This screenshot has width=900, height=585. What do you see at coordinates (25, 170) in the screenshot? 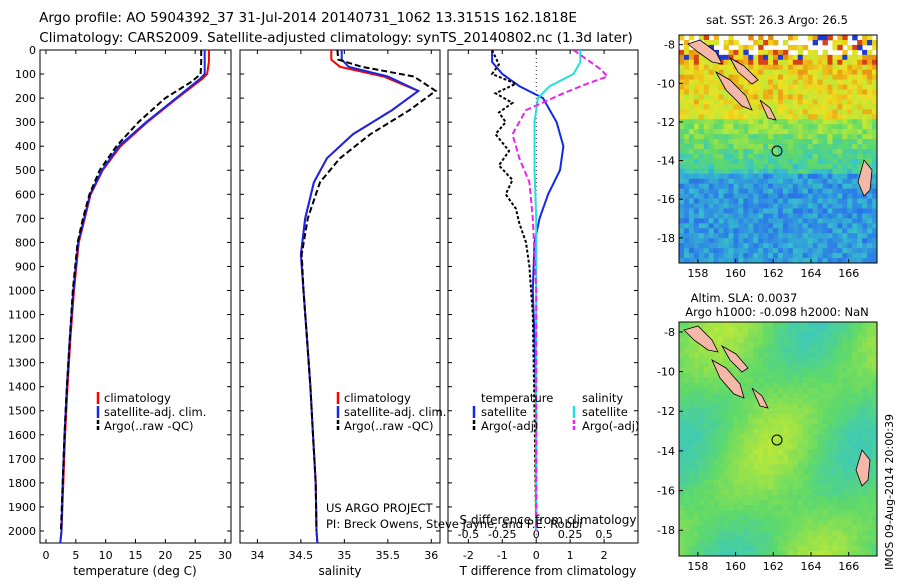
I see `depth-tick-label: 500` at bounding box center [25, 170].